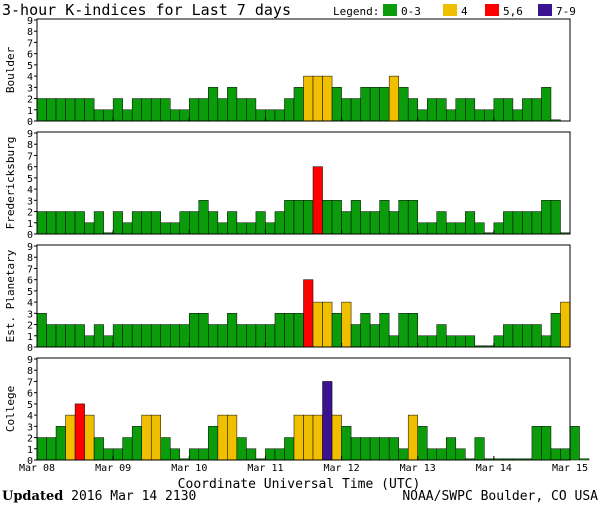 This screenshot has width=600, height=510. What do you see at coordinates (189, 468) in the screenshot?
I see `x-tick-label: Mar 10` at bounding box center [189, 468].